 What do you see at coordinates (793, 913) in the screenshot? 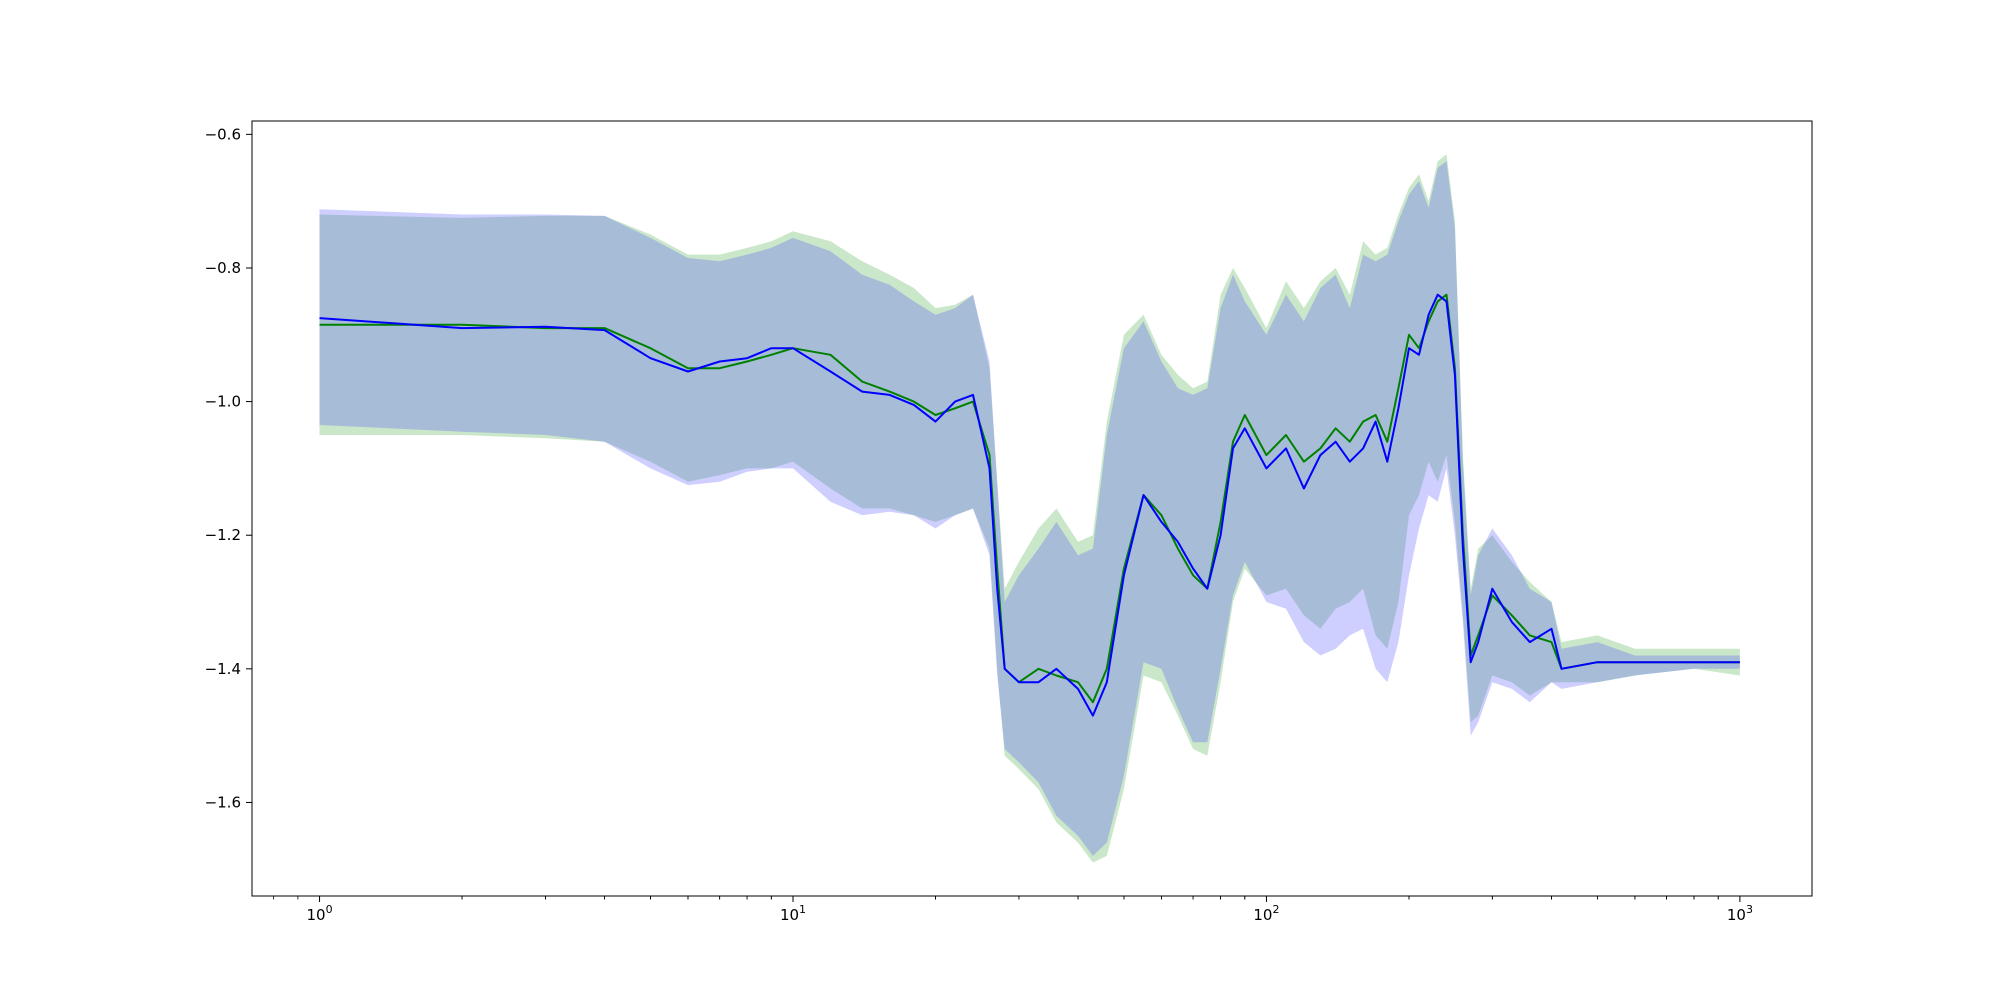
I see `x-tick-label: 10¹` at bounding box center [793, 913].